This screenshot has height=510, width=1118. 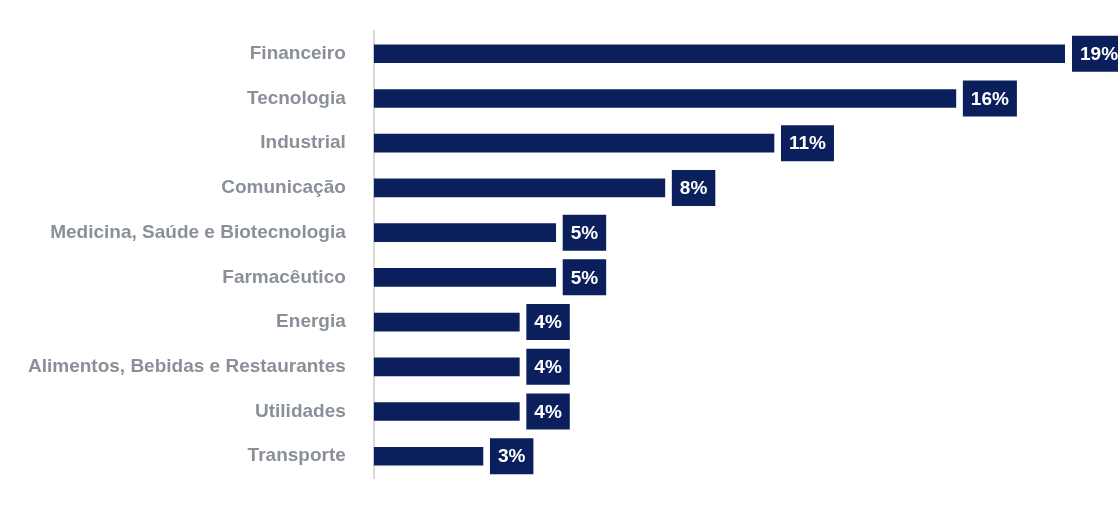 I want to click on y-tick-label: Transporte, so click(x=296, y=455).